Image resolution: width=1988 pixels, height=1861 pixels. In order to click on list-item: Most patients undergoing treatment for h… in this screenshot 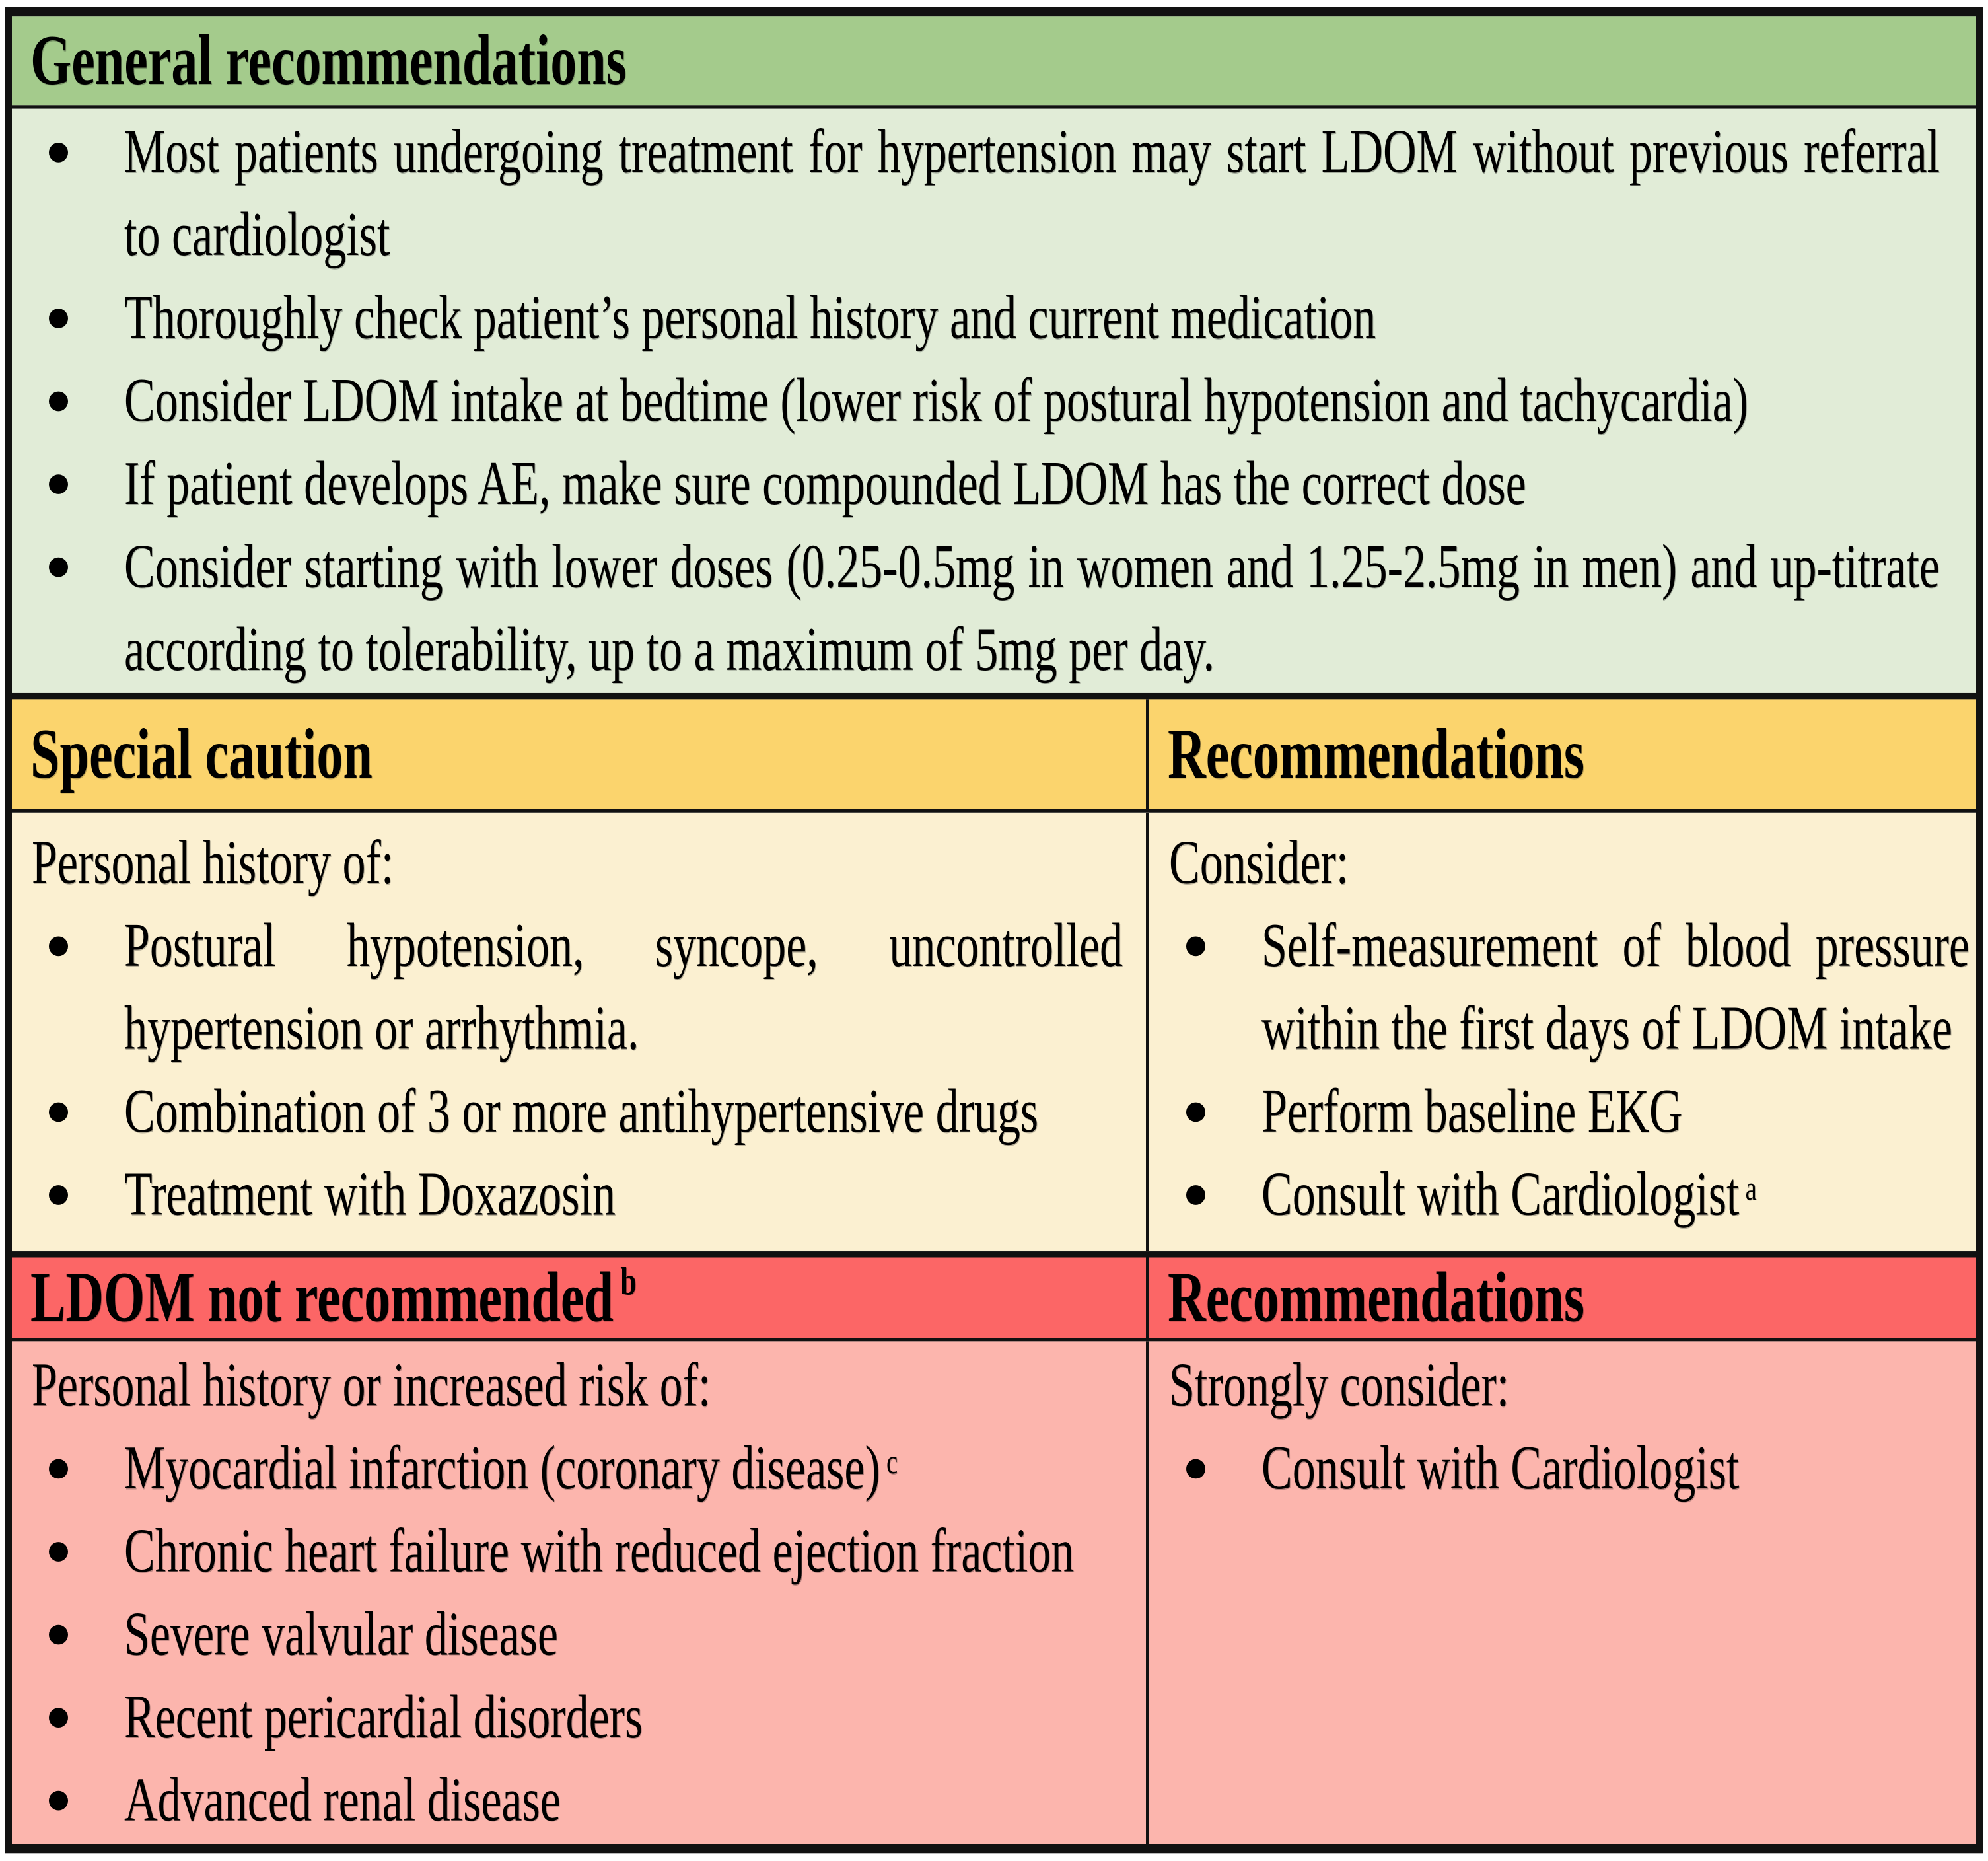, I will do `click(986, 193)`.